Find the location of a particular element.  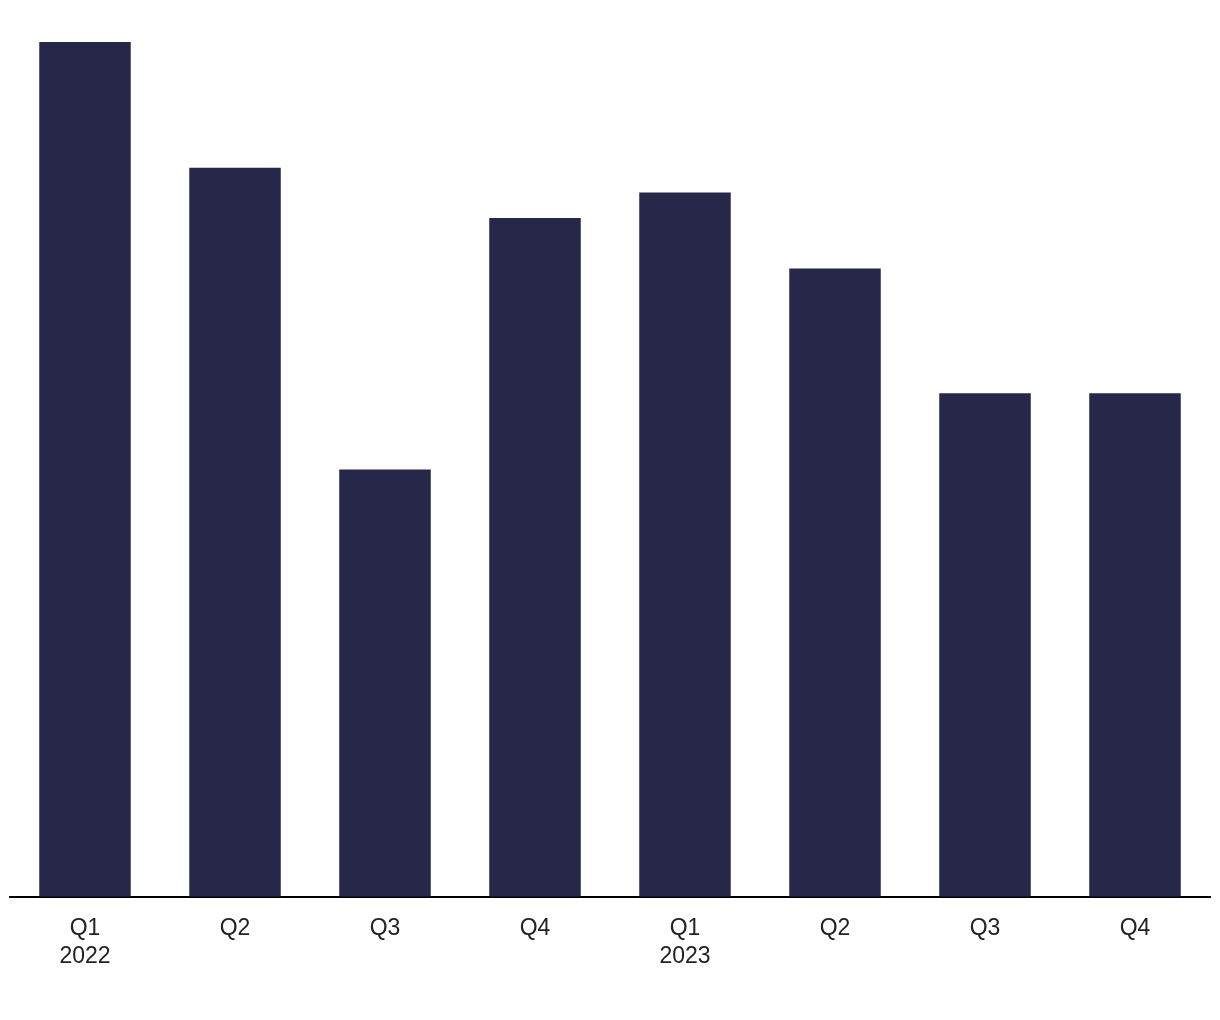

x-tick-label: Q1 2022 is located at coordinates (85, 940).